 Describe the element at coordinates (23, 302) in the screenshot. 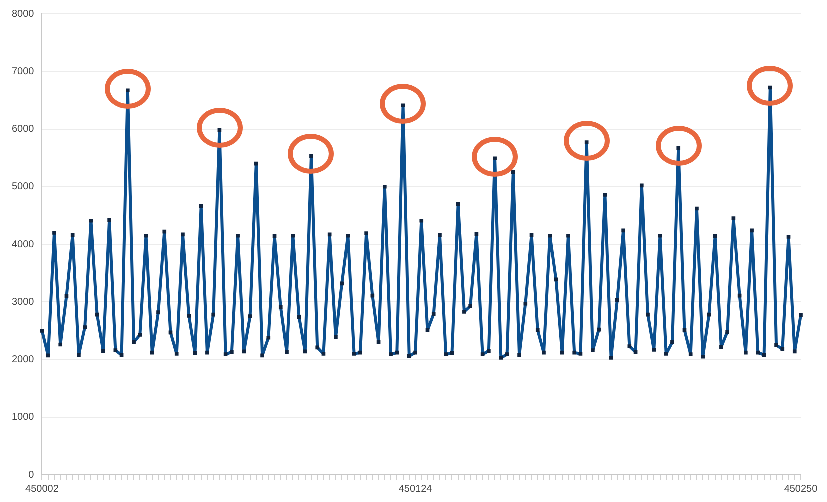

I see `y-tick-label: 3000` at that location.